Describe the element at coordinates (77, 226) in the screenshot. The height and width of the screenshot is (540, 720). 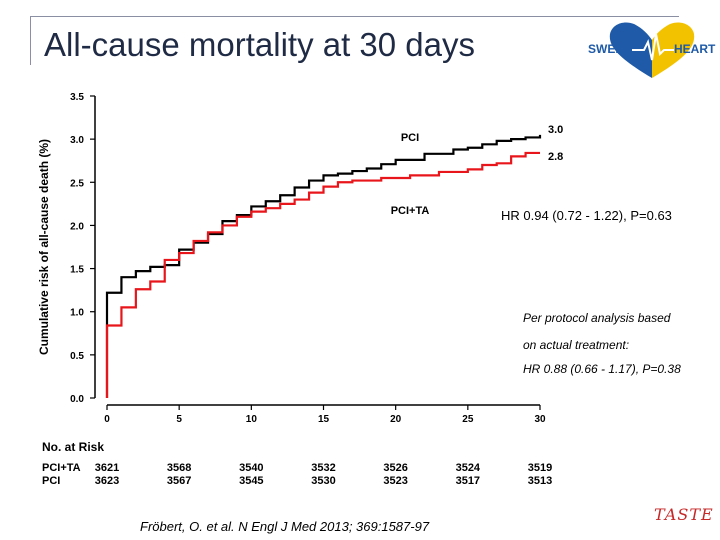
I see `y-tick-label: 2.0` at that location.